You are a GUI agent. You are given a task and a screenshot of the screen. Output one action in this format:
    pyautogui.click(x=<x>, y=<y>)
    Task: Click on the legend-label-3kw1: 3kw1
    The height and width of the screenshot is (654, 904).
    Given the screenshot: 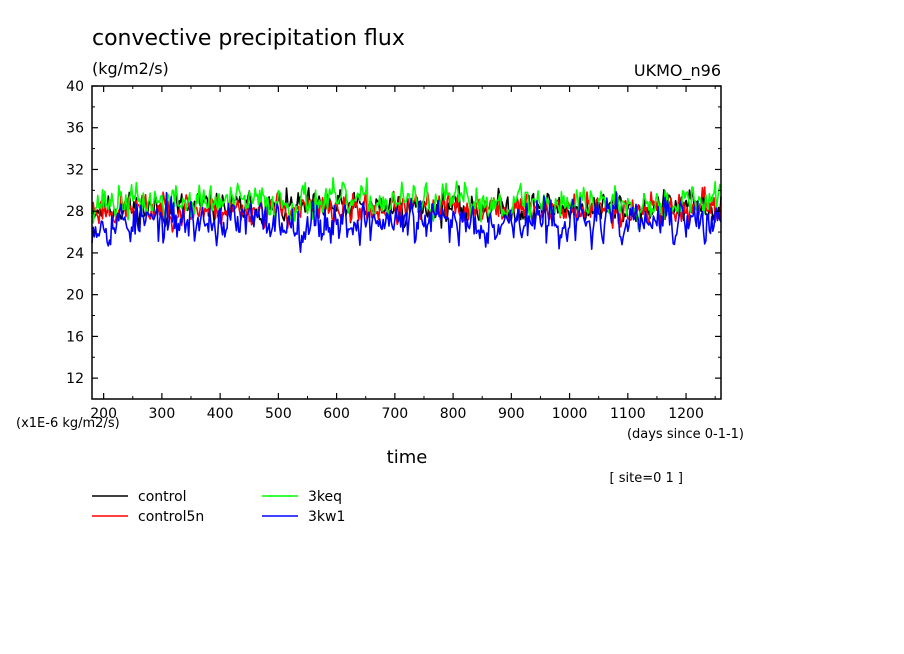 What is the action you would take?
    pyautogui.click(x=326, y=517)
    